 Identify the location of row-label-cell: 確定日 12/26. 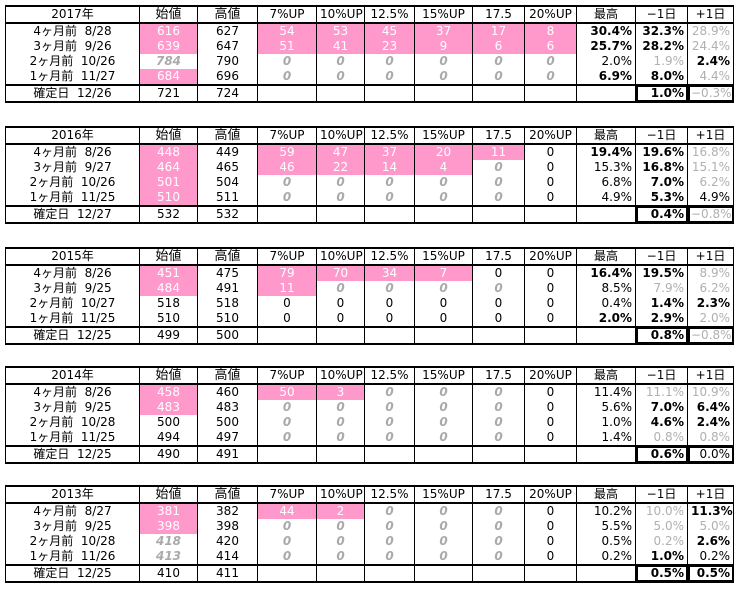
(72, 94).